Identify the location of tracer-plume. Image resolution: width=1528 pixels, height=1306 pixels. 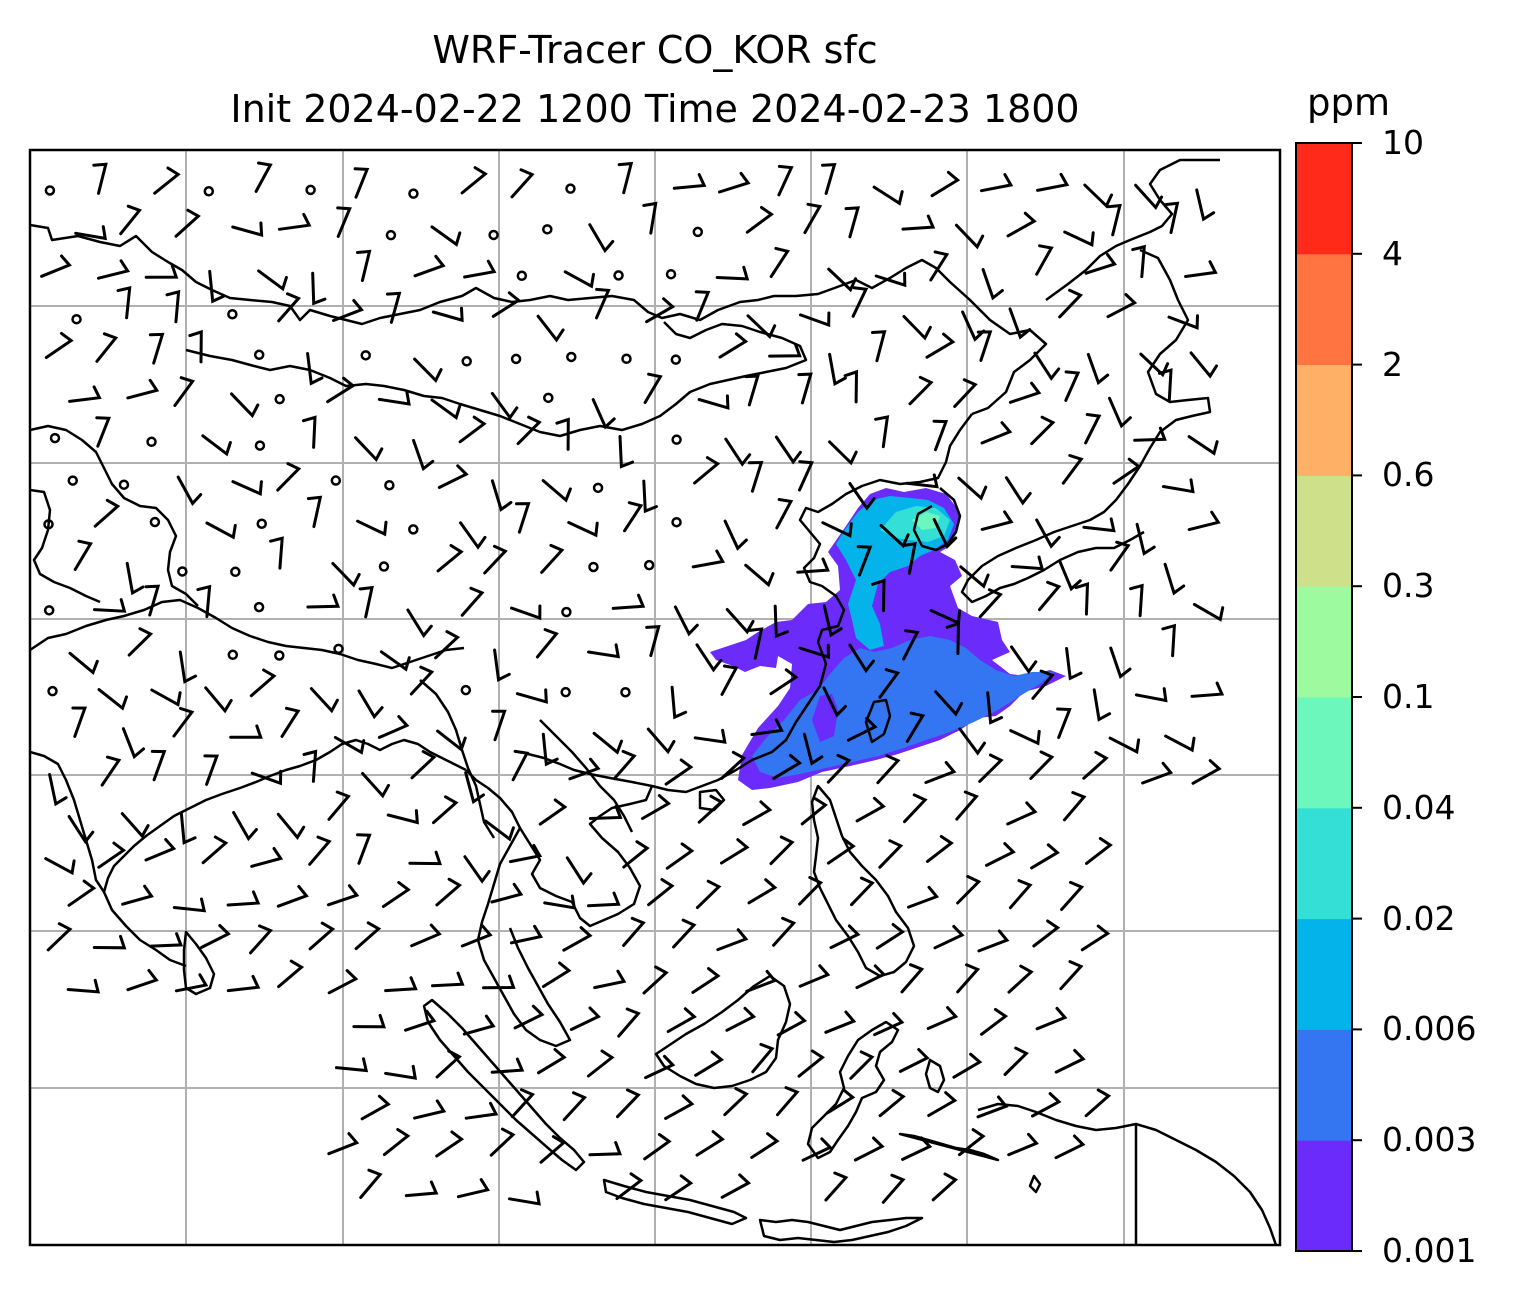
(888, 639).